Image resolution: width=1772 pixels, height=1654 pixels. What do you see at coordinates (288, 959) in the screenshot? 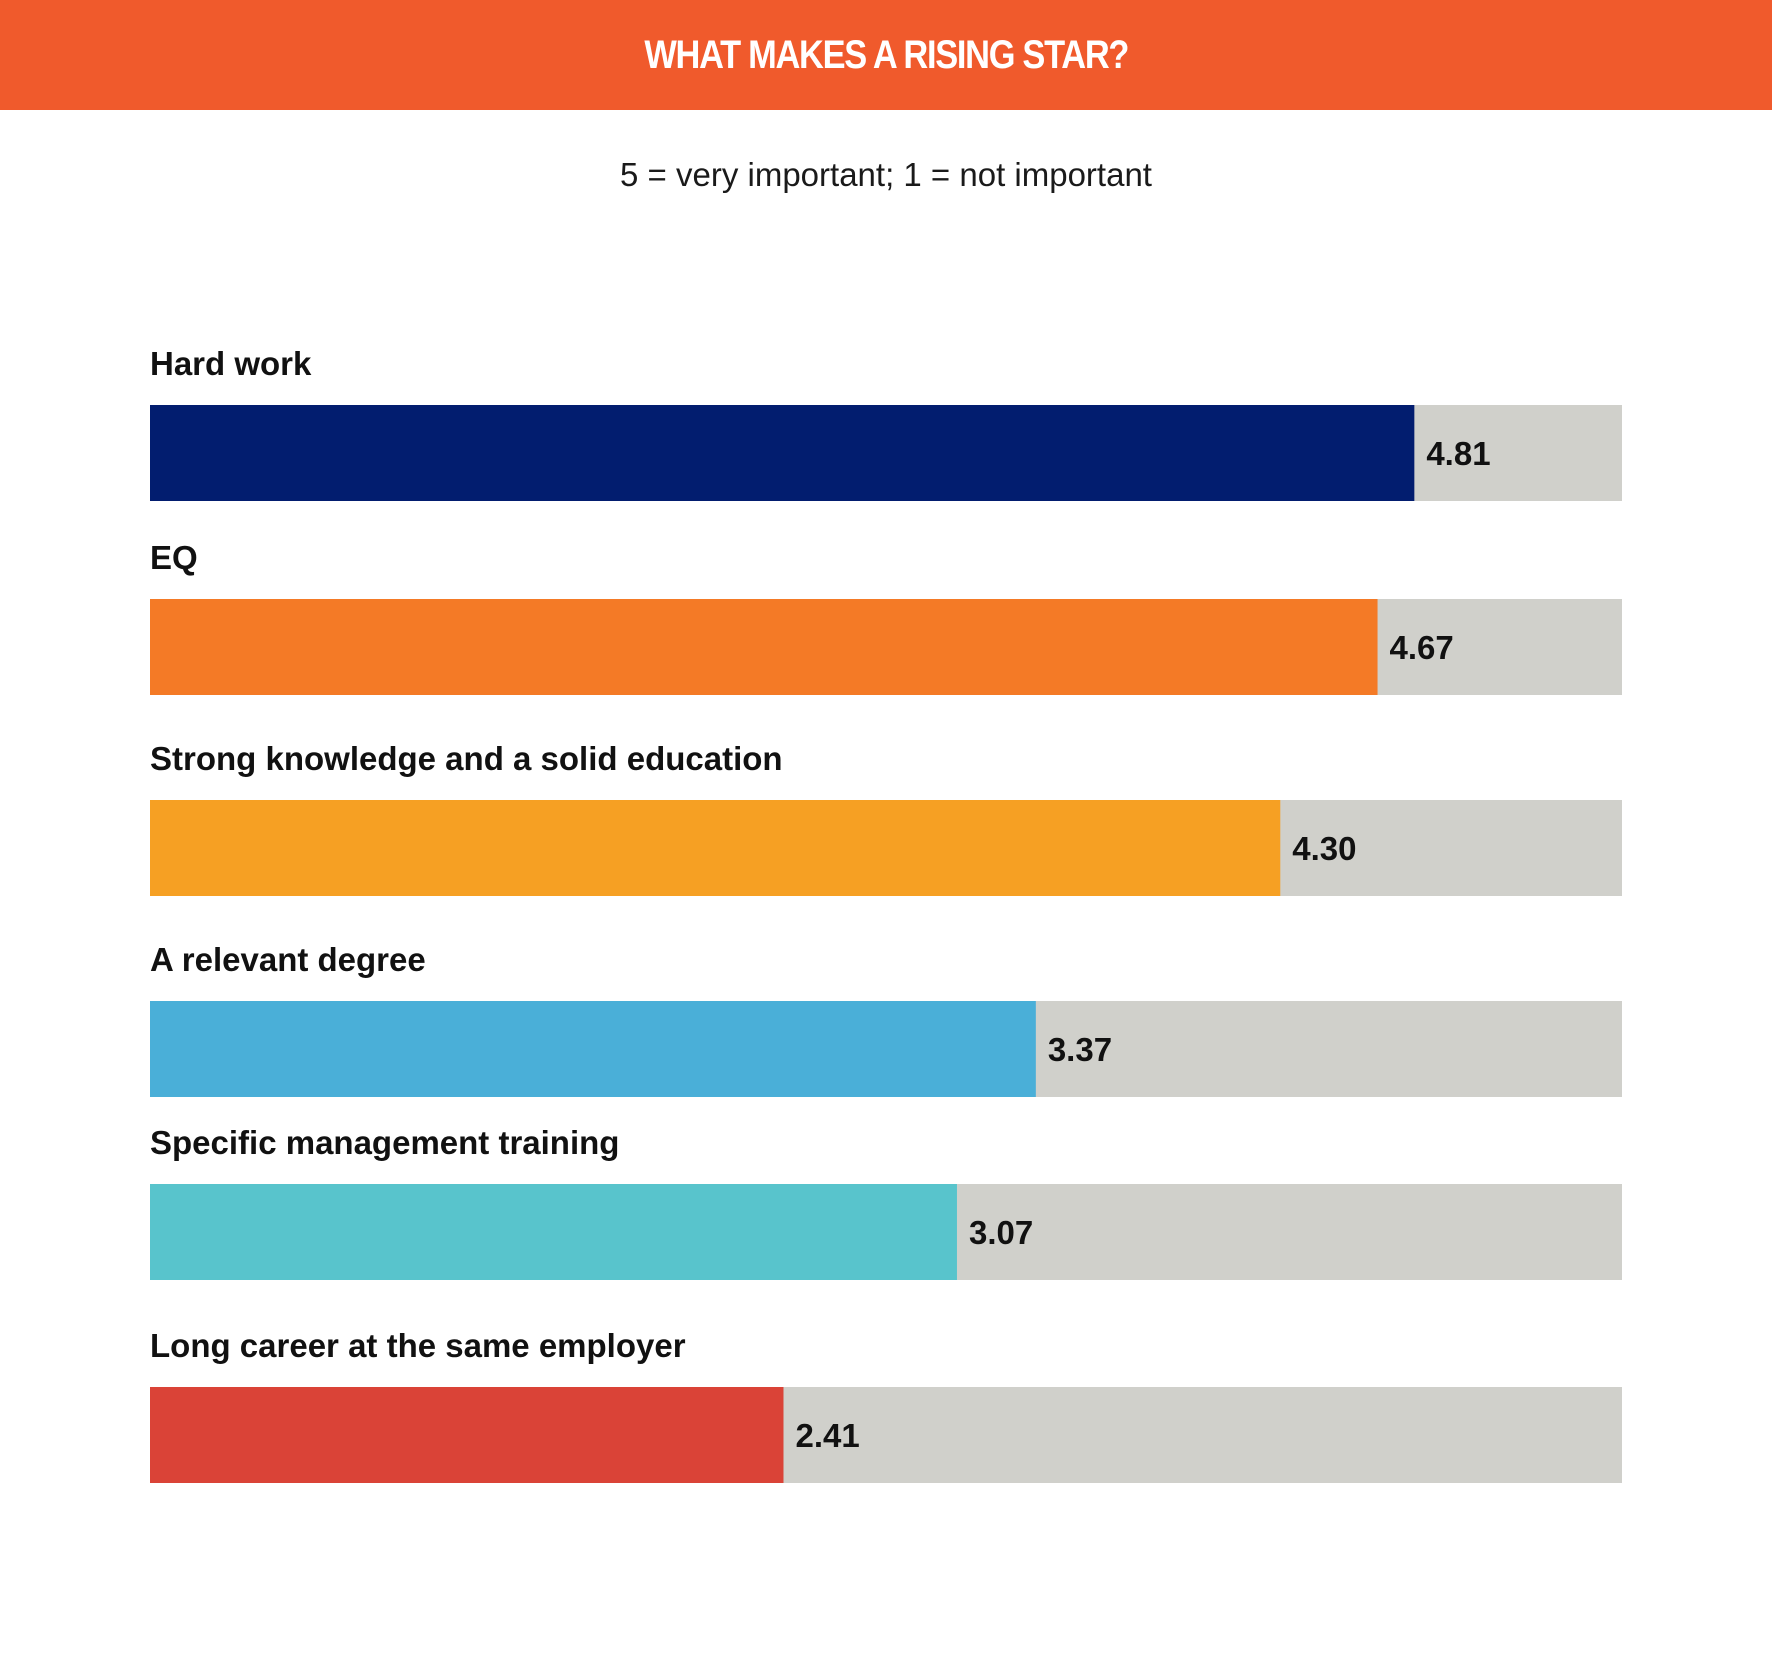
I see `category-label: A relevant degree` at bounding box center [288, 959].